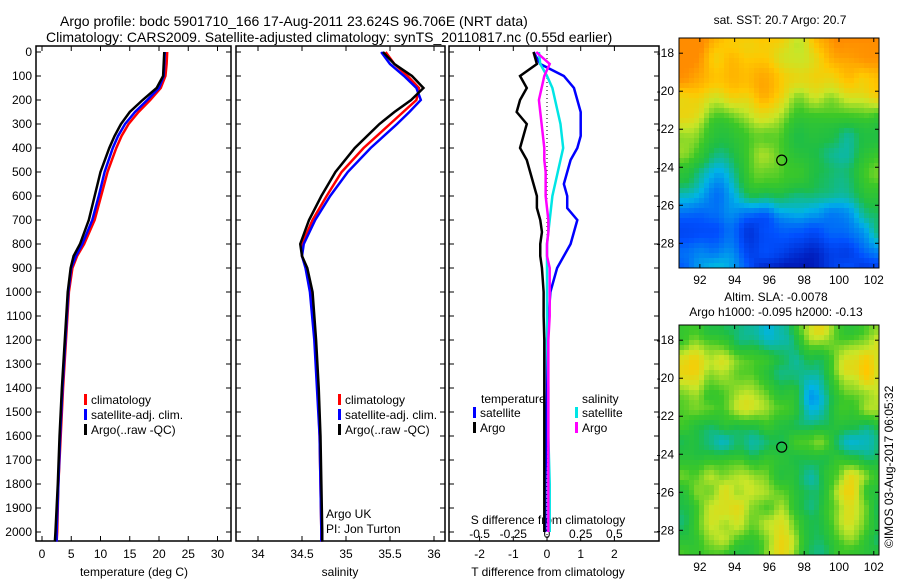  Describe the element at coordinates (666, 416) in the screenshot. I see `sla-lat-label: -22` at that location.